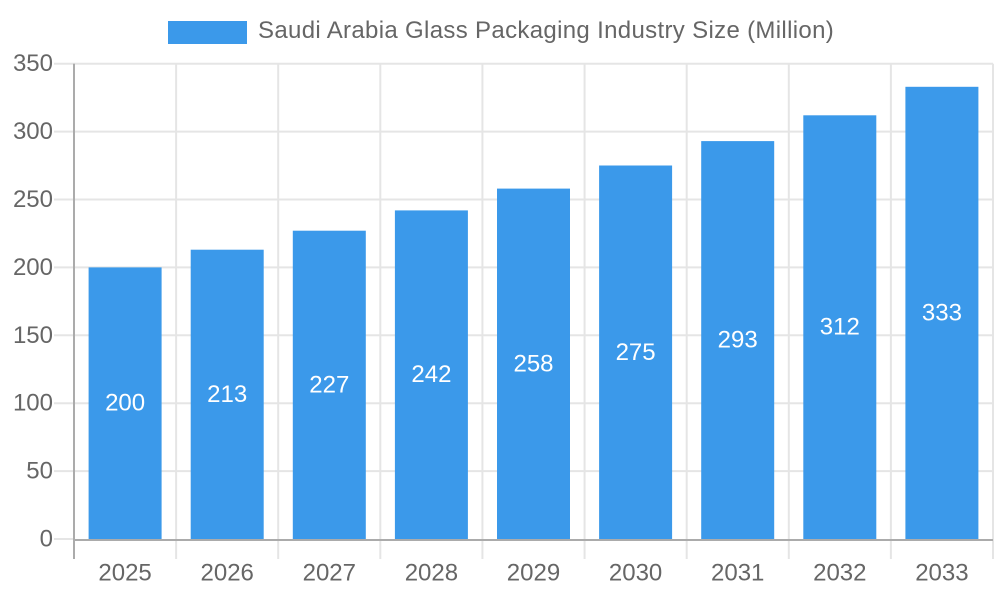 This screenshot has height=600, width=1000. Describe the element at coordinates (635, 573) in the screenshot. I see `svg-text: 2030` at that location.